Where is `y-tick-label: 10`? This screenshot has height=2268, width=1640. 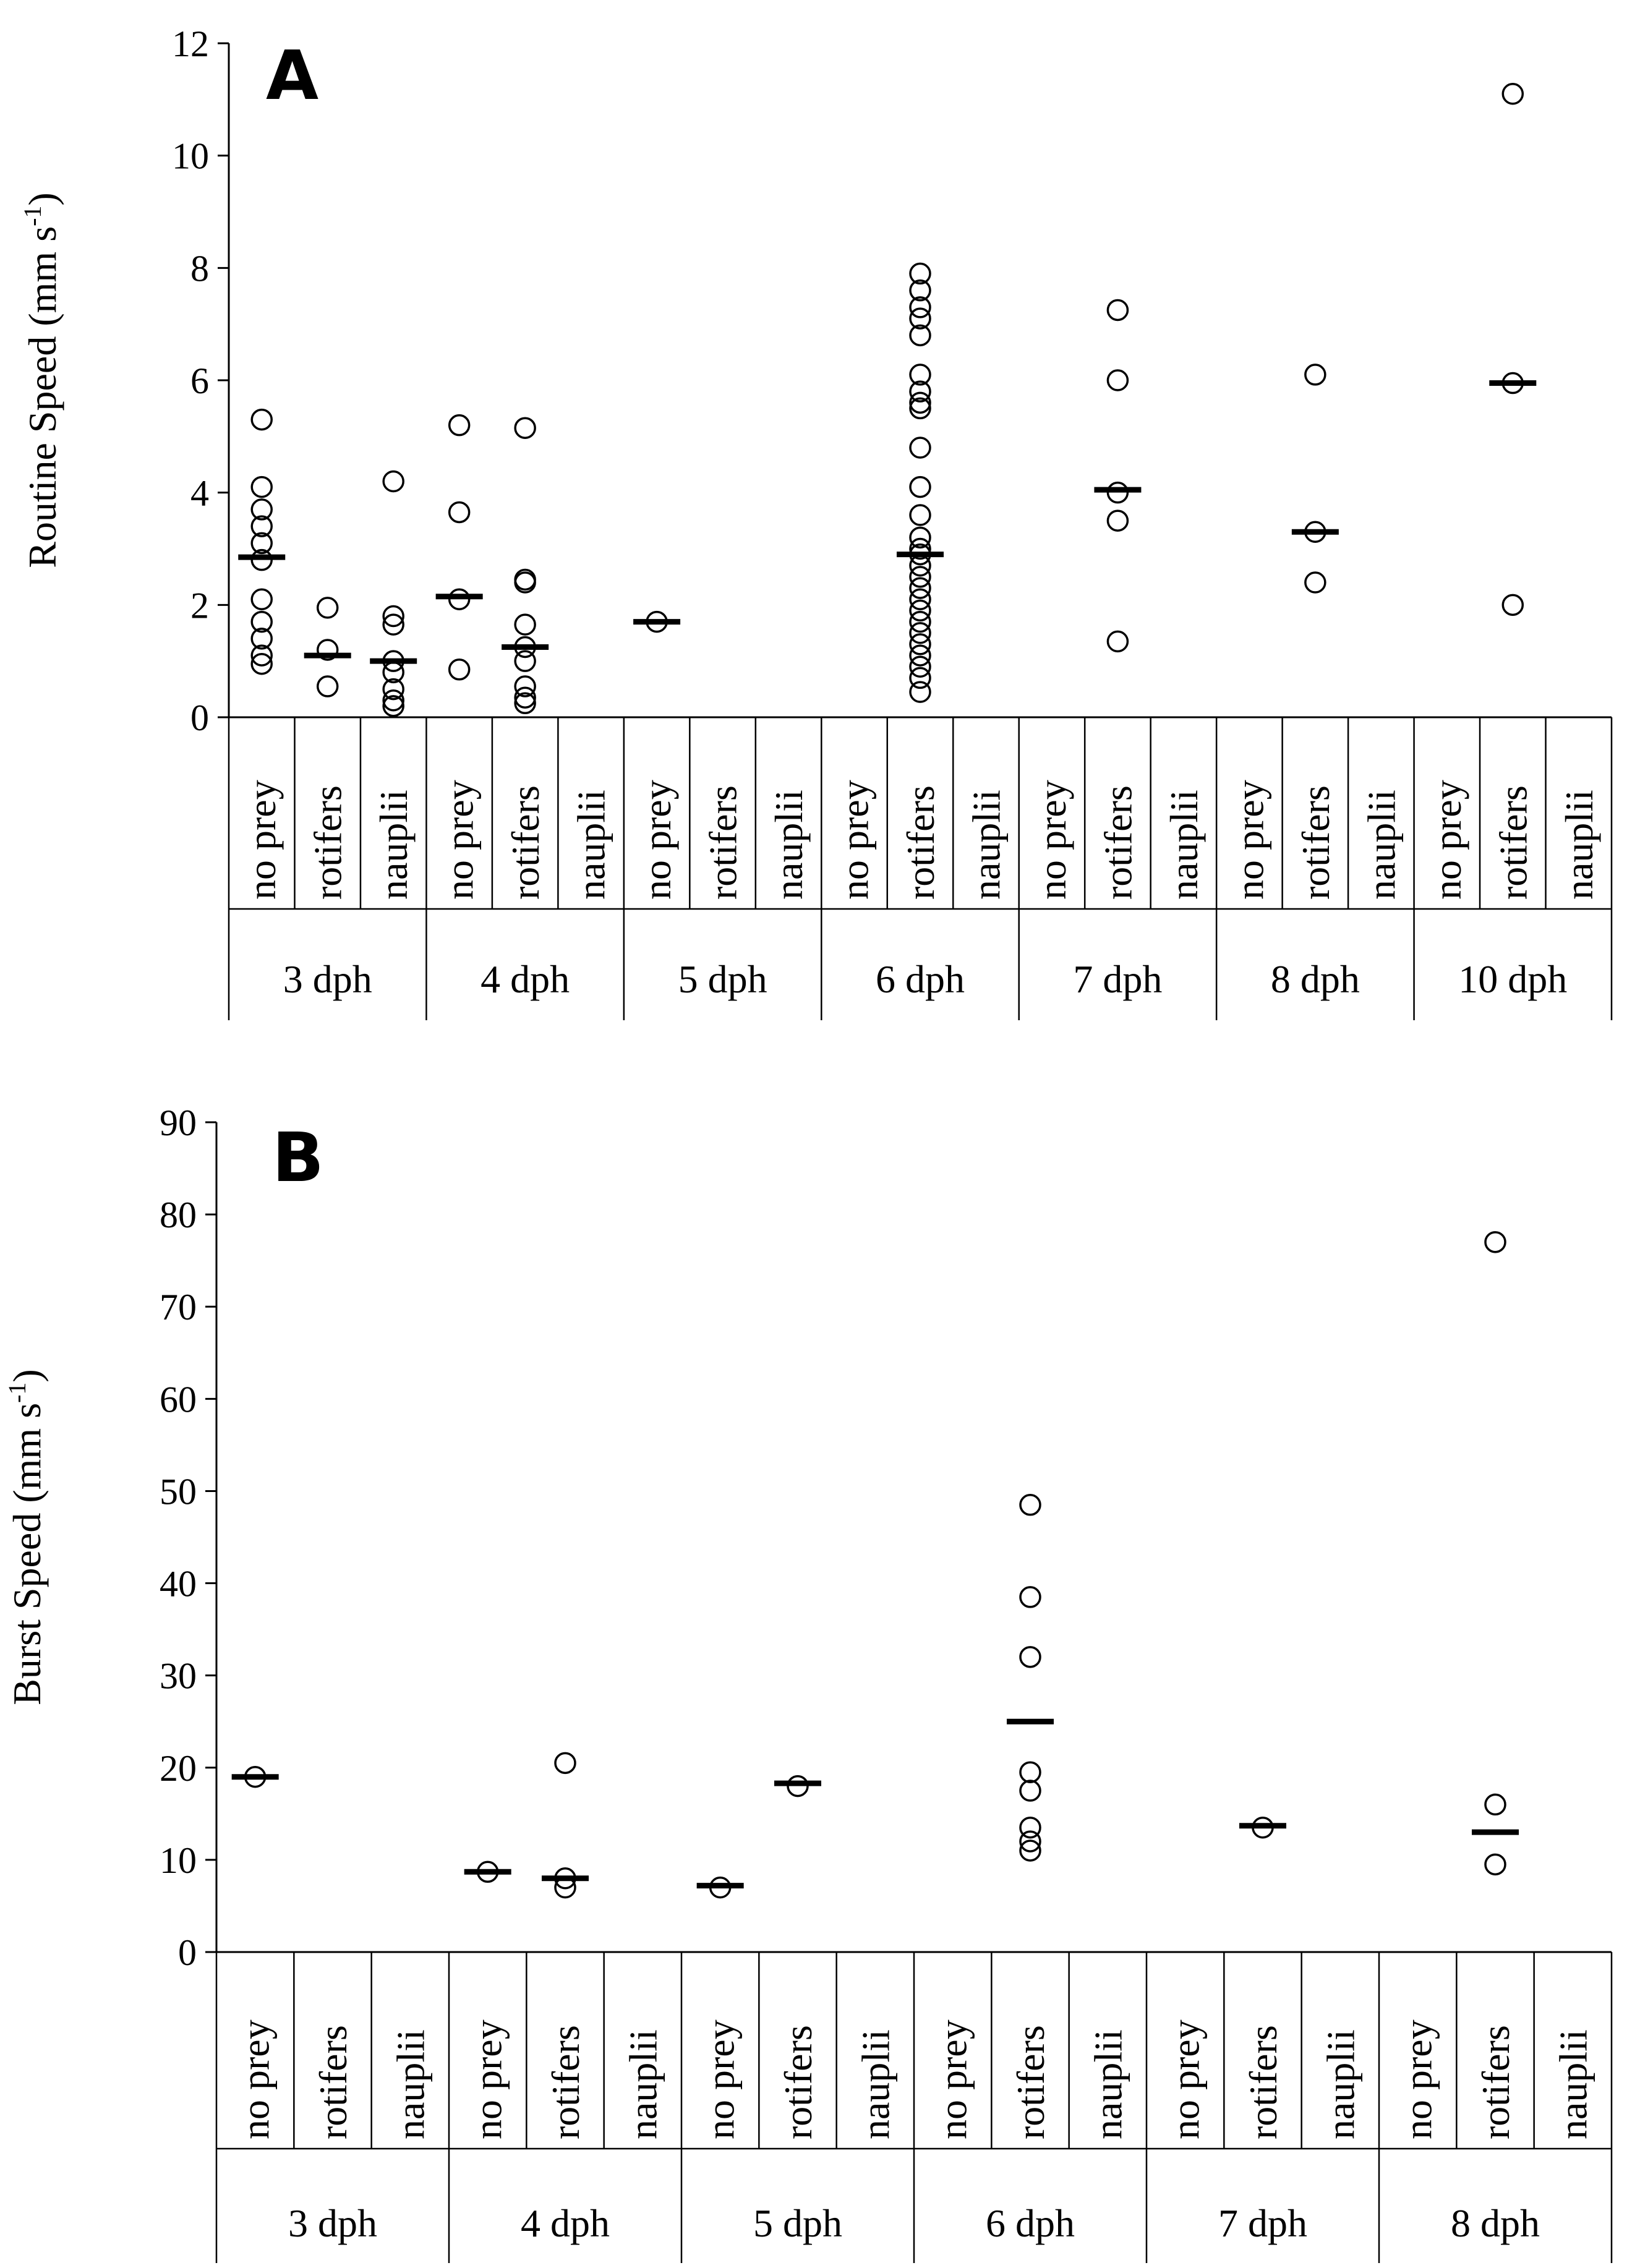
y-tick-label: 10 is located at coordinates (190, 156).